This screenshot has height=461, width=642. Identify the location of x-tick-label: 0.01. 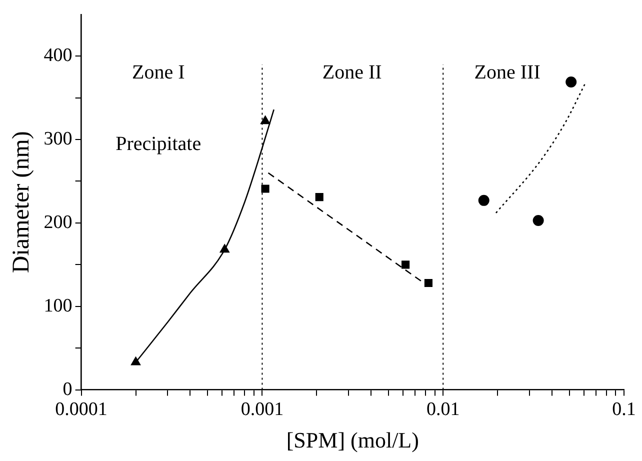
(443, 409).